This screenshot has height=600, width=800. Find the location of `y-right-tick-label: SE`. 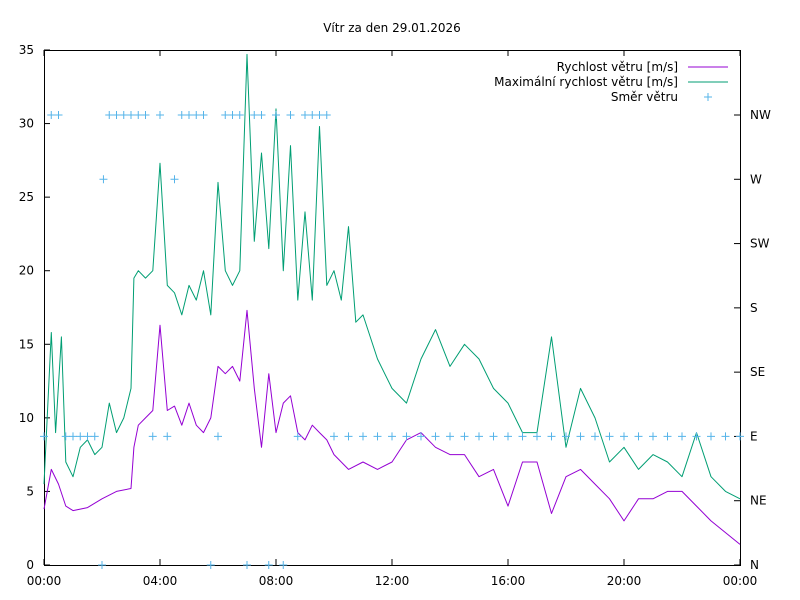

y-right-tick-label: SE is located at coordinates (757, 372).